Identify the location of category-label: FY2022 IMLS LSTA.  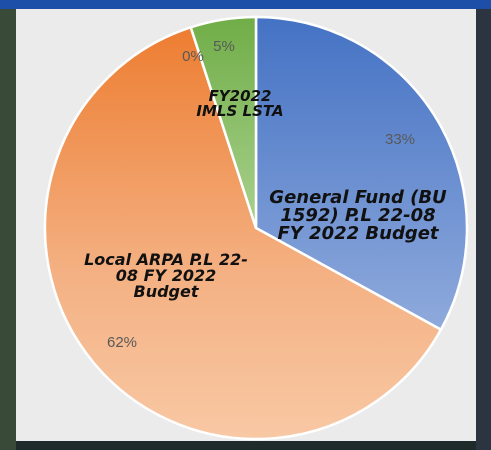
(240, 103).